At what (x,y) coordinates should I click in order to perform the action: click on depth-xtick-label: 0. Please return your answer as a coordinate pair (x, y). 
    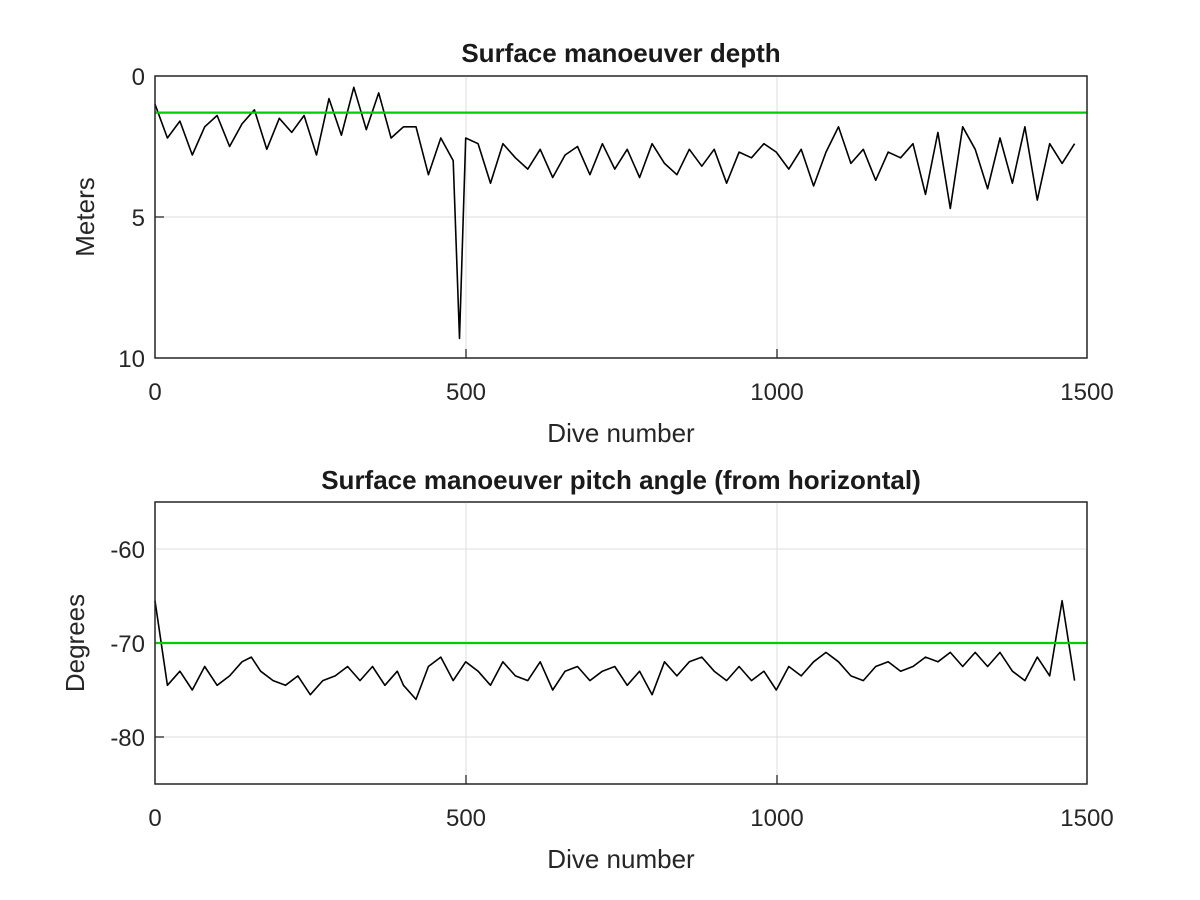
    Looking at the image, I should click on (154, 392).